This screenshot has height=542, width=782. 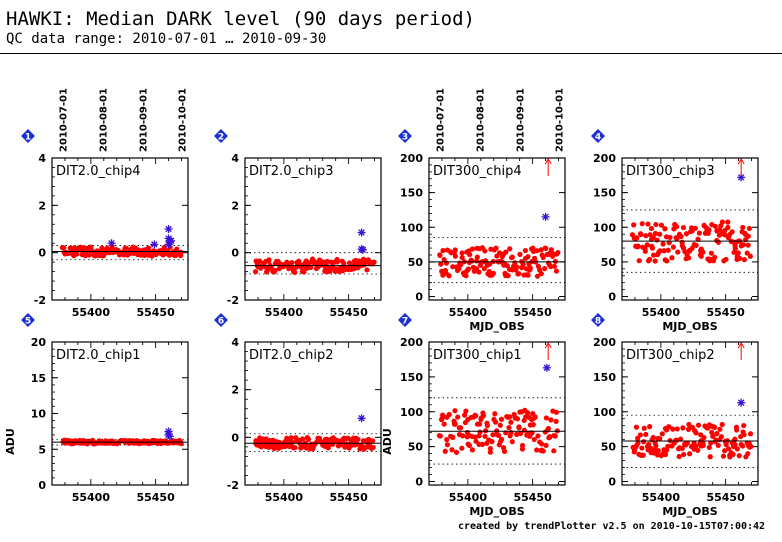 What do you see at coordinates (670, 171) in the screenshot?
I see `series-label: DIT300_chip3` at bounding box center [670, 171].